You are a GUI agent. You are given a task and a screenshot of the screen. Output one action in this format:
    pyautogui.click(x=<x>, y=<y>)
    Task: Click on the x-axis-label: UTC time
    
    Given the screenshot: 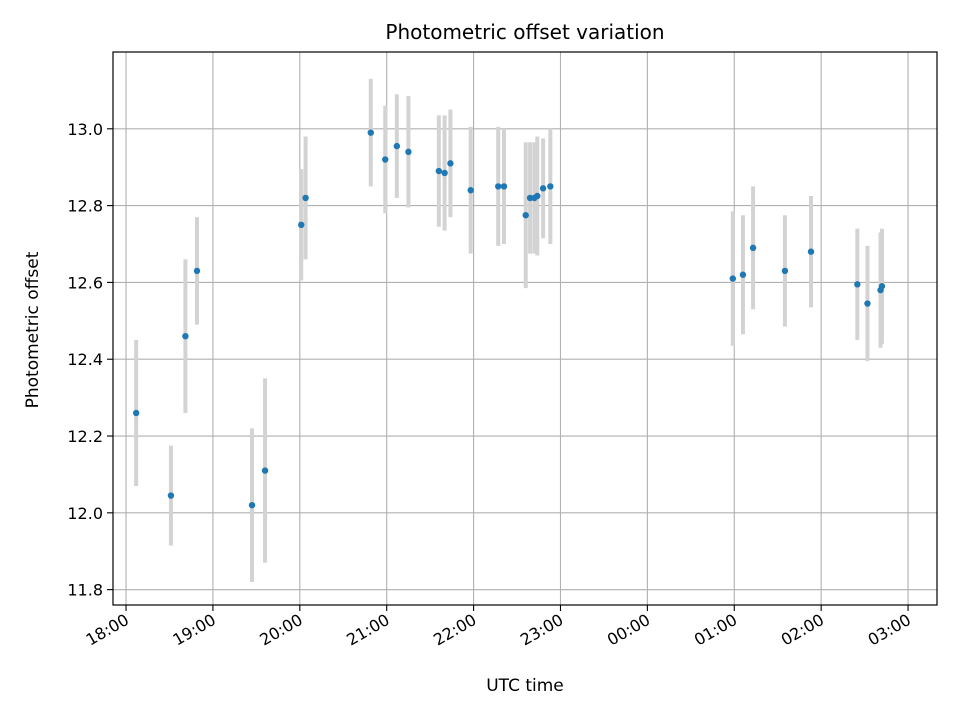 What is the action you would take?
    pyautogui.click(x=525, y=686)
    